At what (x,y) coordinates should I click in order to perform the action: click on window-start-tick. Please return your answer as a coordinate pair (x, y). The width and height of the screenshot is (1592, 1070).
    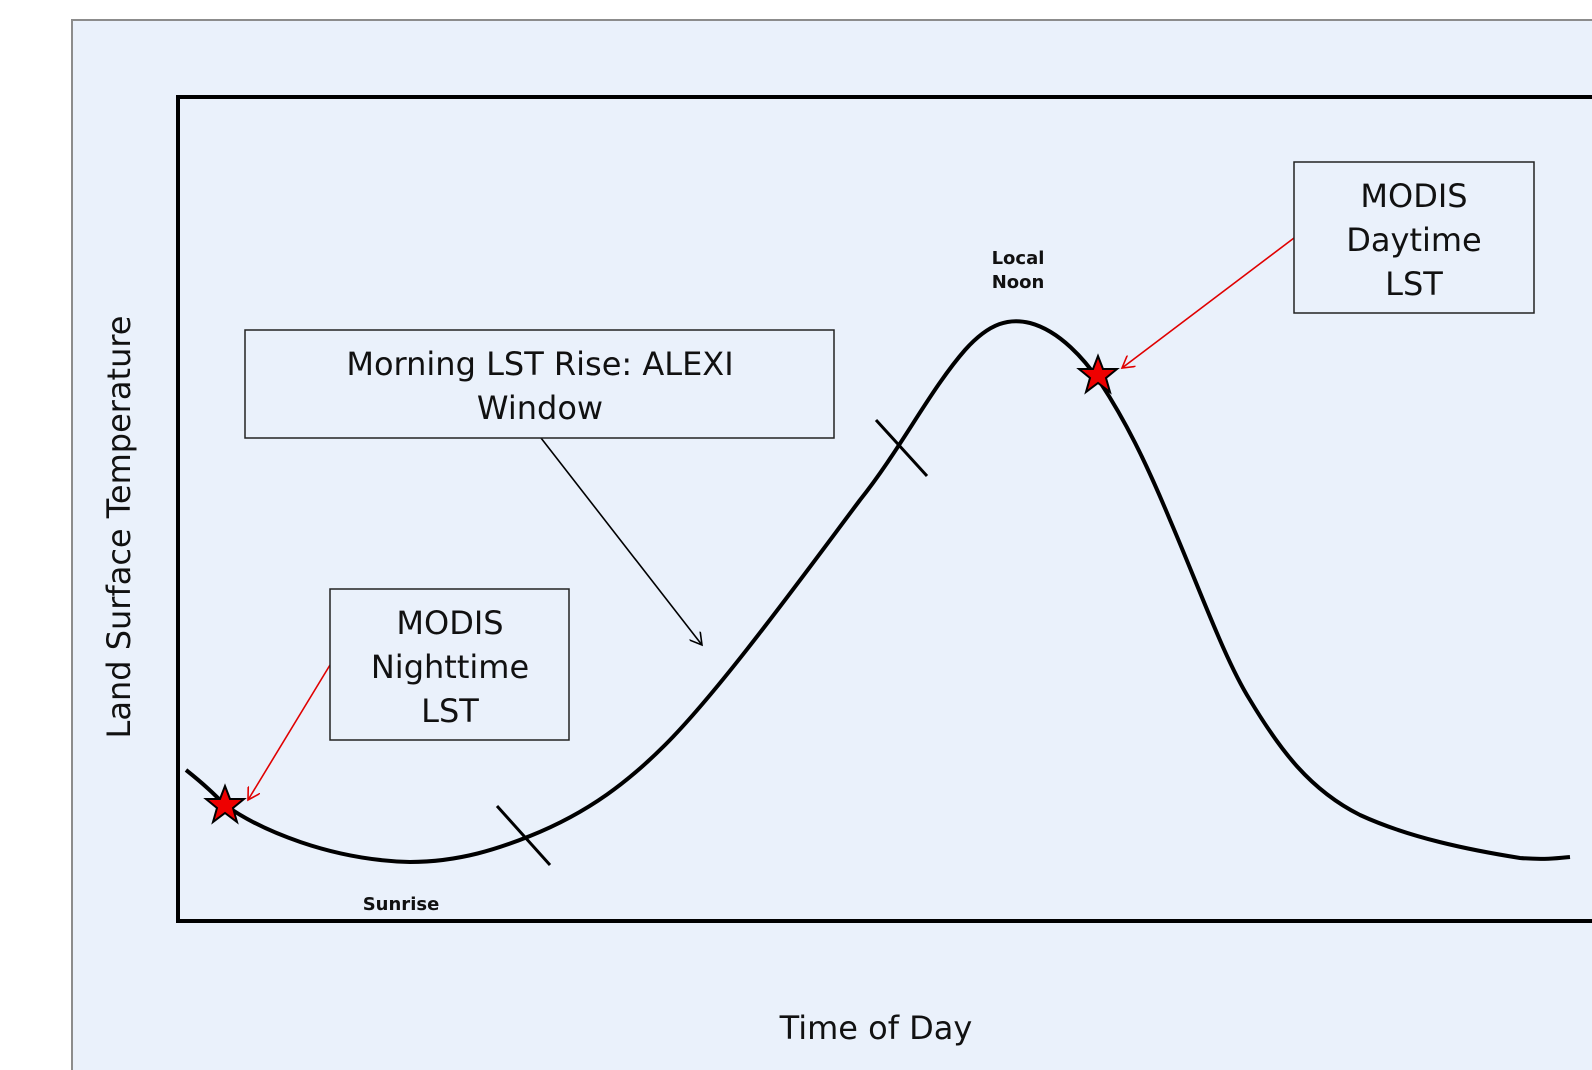
    Looking at the image, I should click on (523, 835).